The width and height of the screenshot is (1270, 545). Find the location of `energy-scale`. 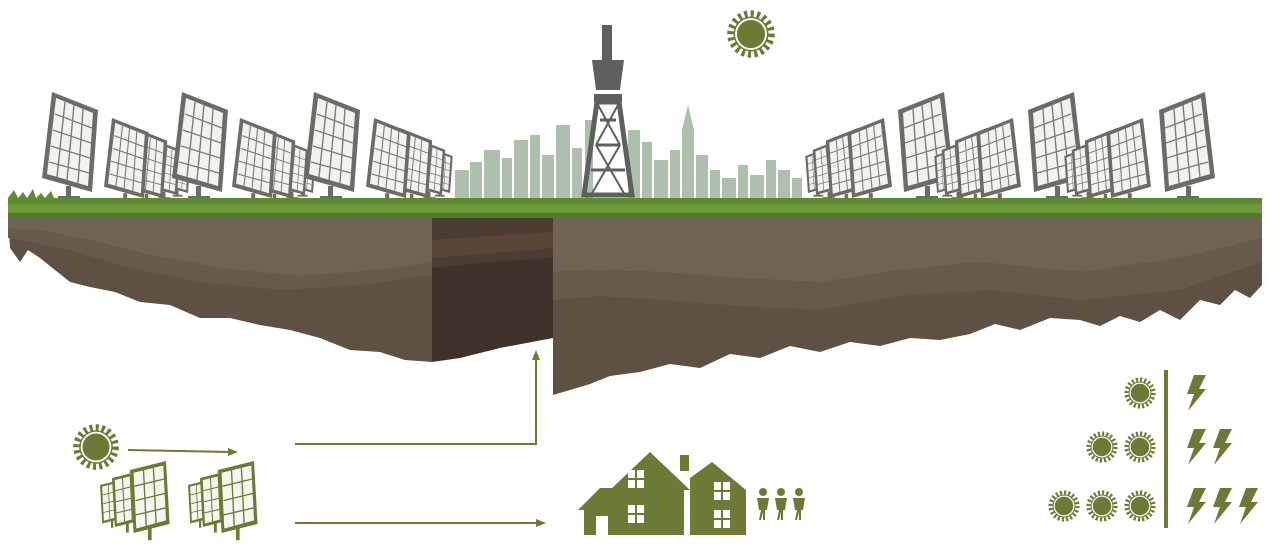

energy-scale is located at coordinates (1154, 449).